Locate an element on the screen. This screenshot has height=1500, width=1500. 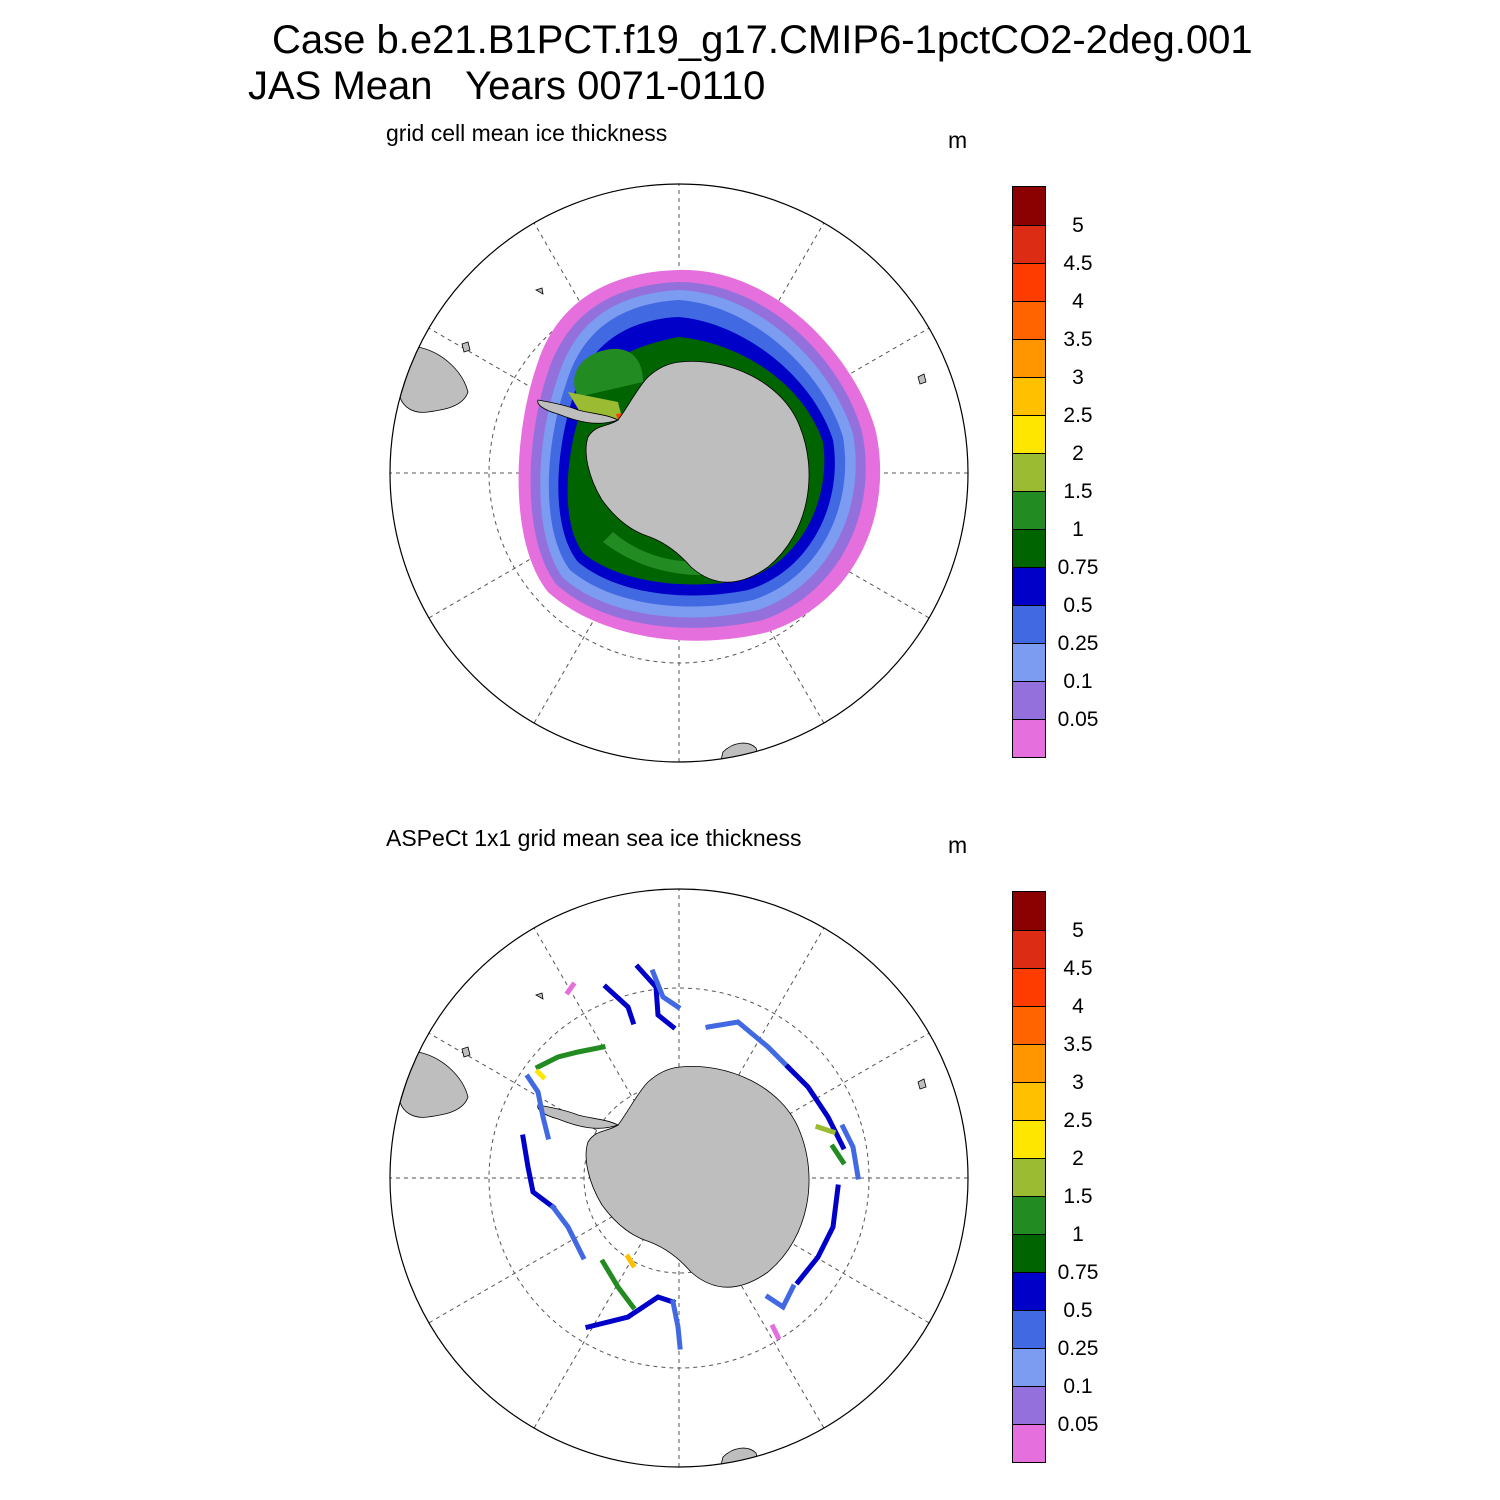
colorbar-1-label: 2.5 is located at coordinates (1078, 415).